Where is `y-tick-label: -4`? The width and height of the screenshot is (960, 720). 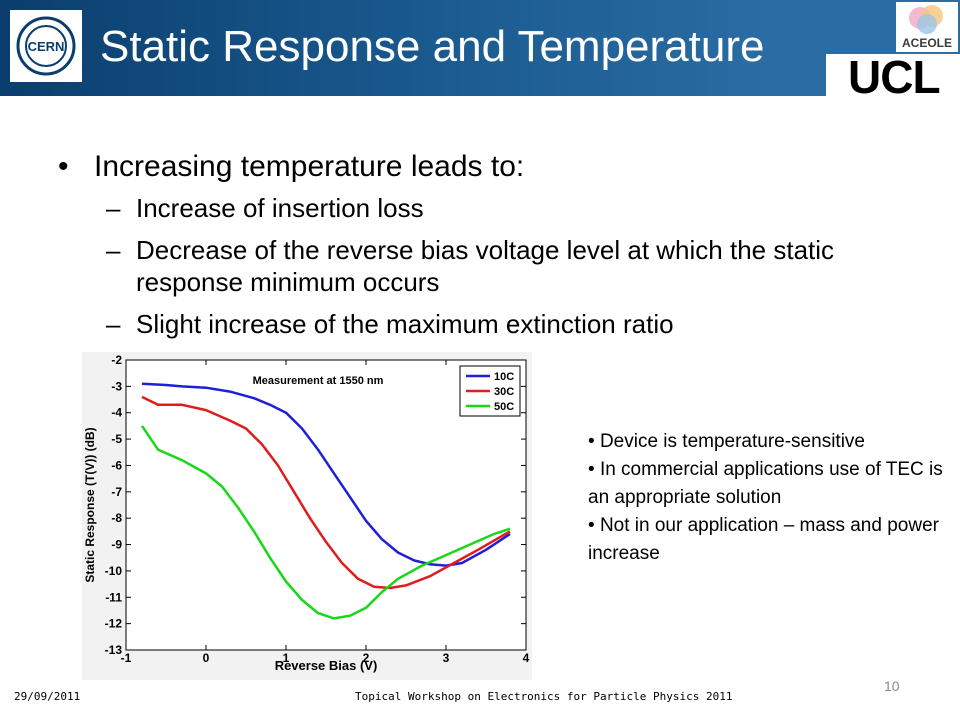 y-tick-label: -4 is located at coordinates (116, 413).